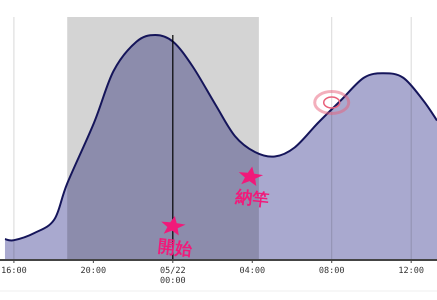  I want to click on x-tick-label: 16:00, so click(14, 271).